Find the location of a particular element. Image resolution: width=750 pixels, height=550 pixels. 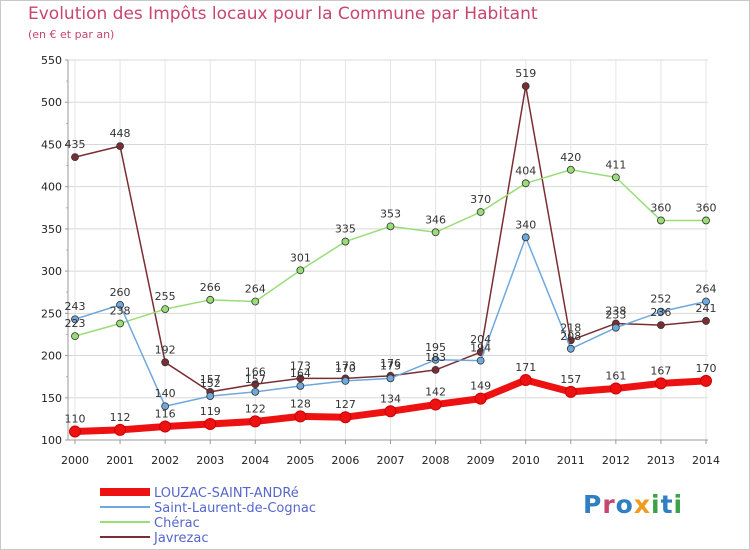

x-tick-label: 2006 is located at coordinates (345, 460).